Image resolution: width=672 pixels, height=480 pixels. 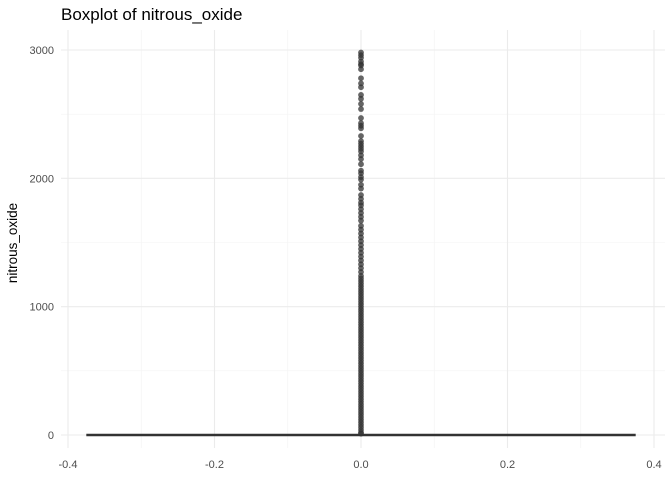 What do you see at coordinates (42, 308) in the screenshot?
I see `y-tick-label: 1000` at bounding box center [42, 308].